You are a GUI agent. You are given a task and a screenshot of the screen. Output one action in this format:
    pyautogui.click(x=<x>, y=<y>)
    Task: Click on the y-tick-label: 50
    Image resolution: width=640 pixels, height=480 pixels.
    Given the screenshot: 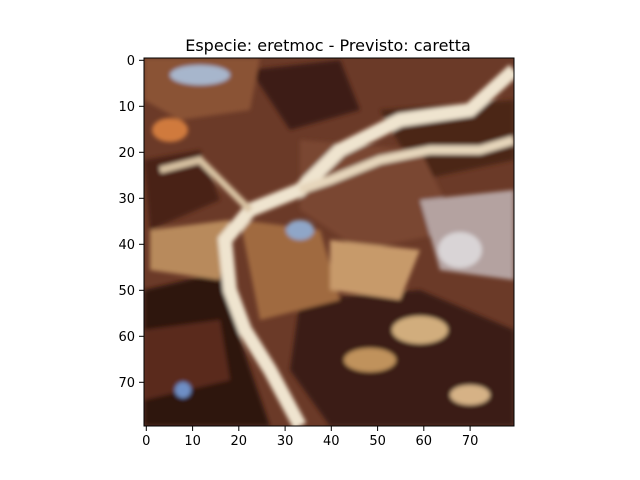 What is the action you would take?
    pyautogui.click(x=126, y=291)
    